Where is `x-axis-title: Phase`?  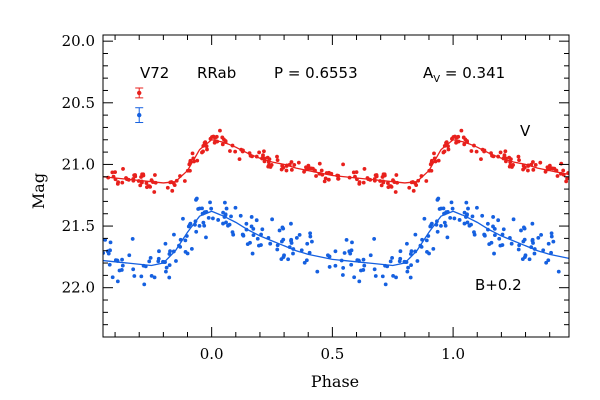
x-axis-title: Phase is located at coordinates (335, 381).